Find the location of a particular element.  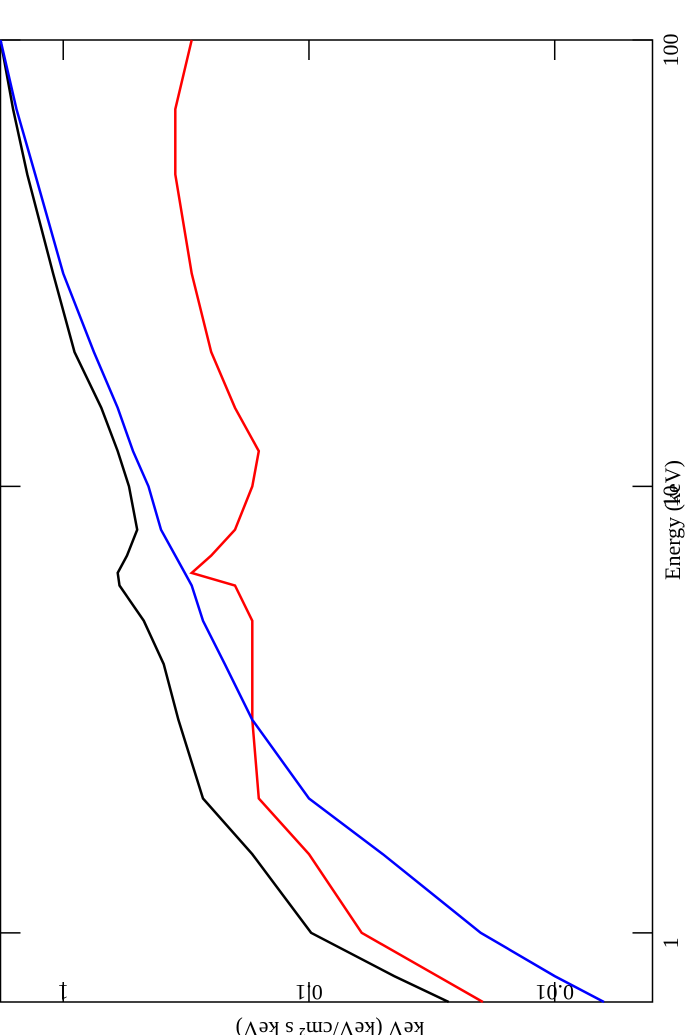

x-tick-label: 10 is located at coordinates (670, 496).